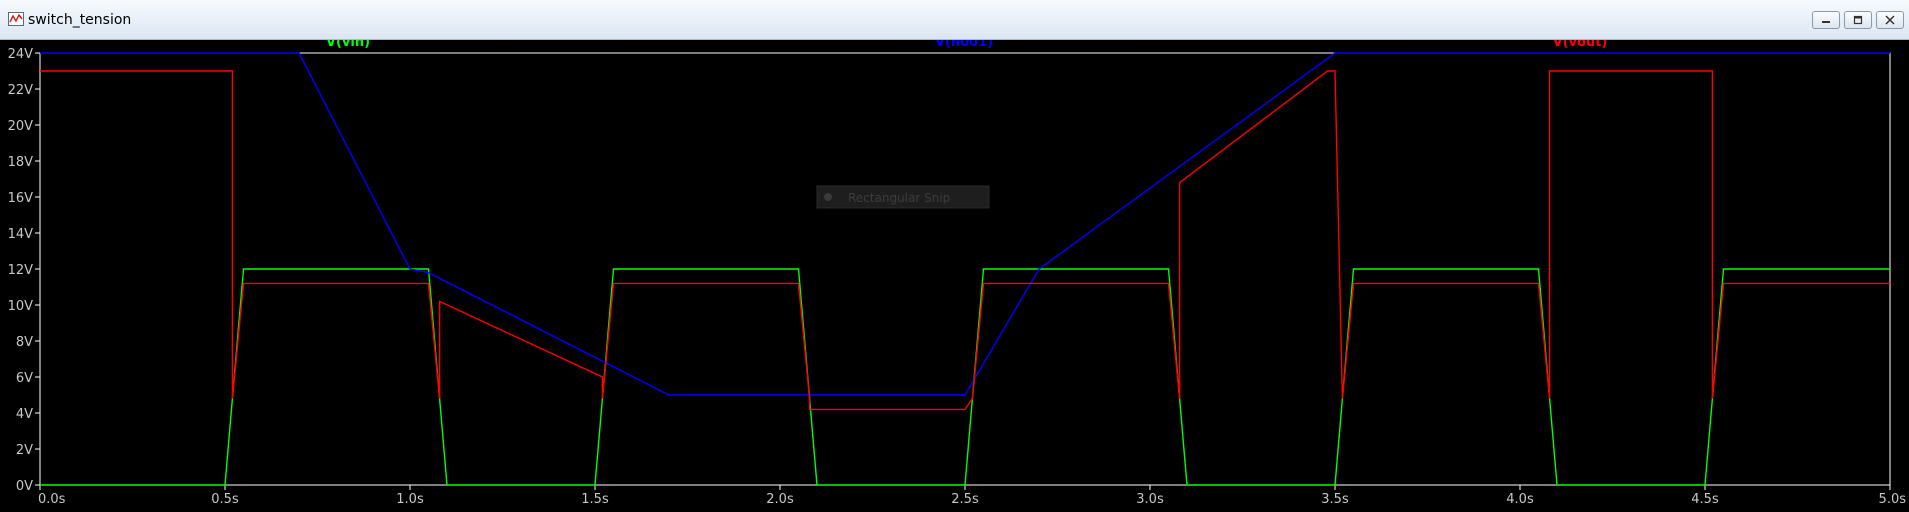 The width and height of the screenshot is (1909, 512). Describe the element at coordinates (24, 378) in the screenshot. I see `y-tick-label: 6V` at that location.